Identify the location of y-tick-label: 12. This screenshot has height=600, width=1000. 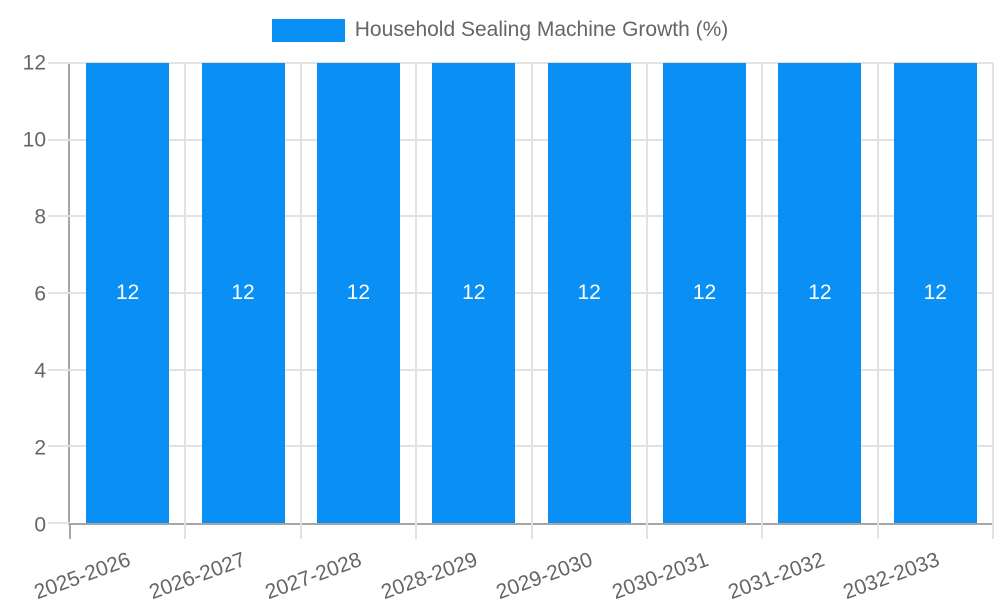
(34, 63).